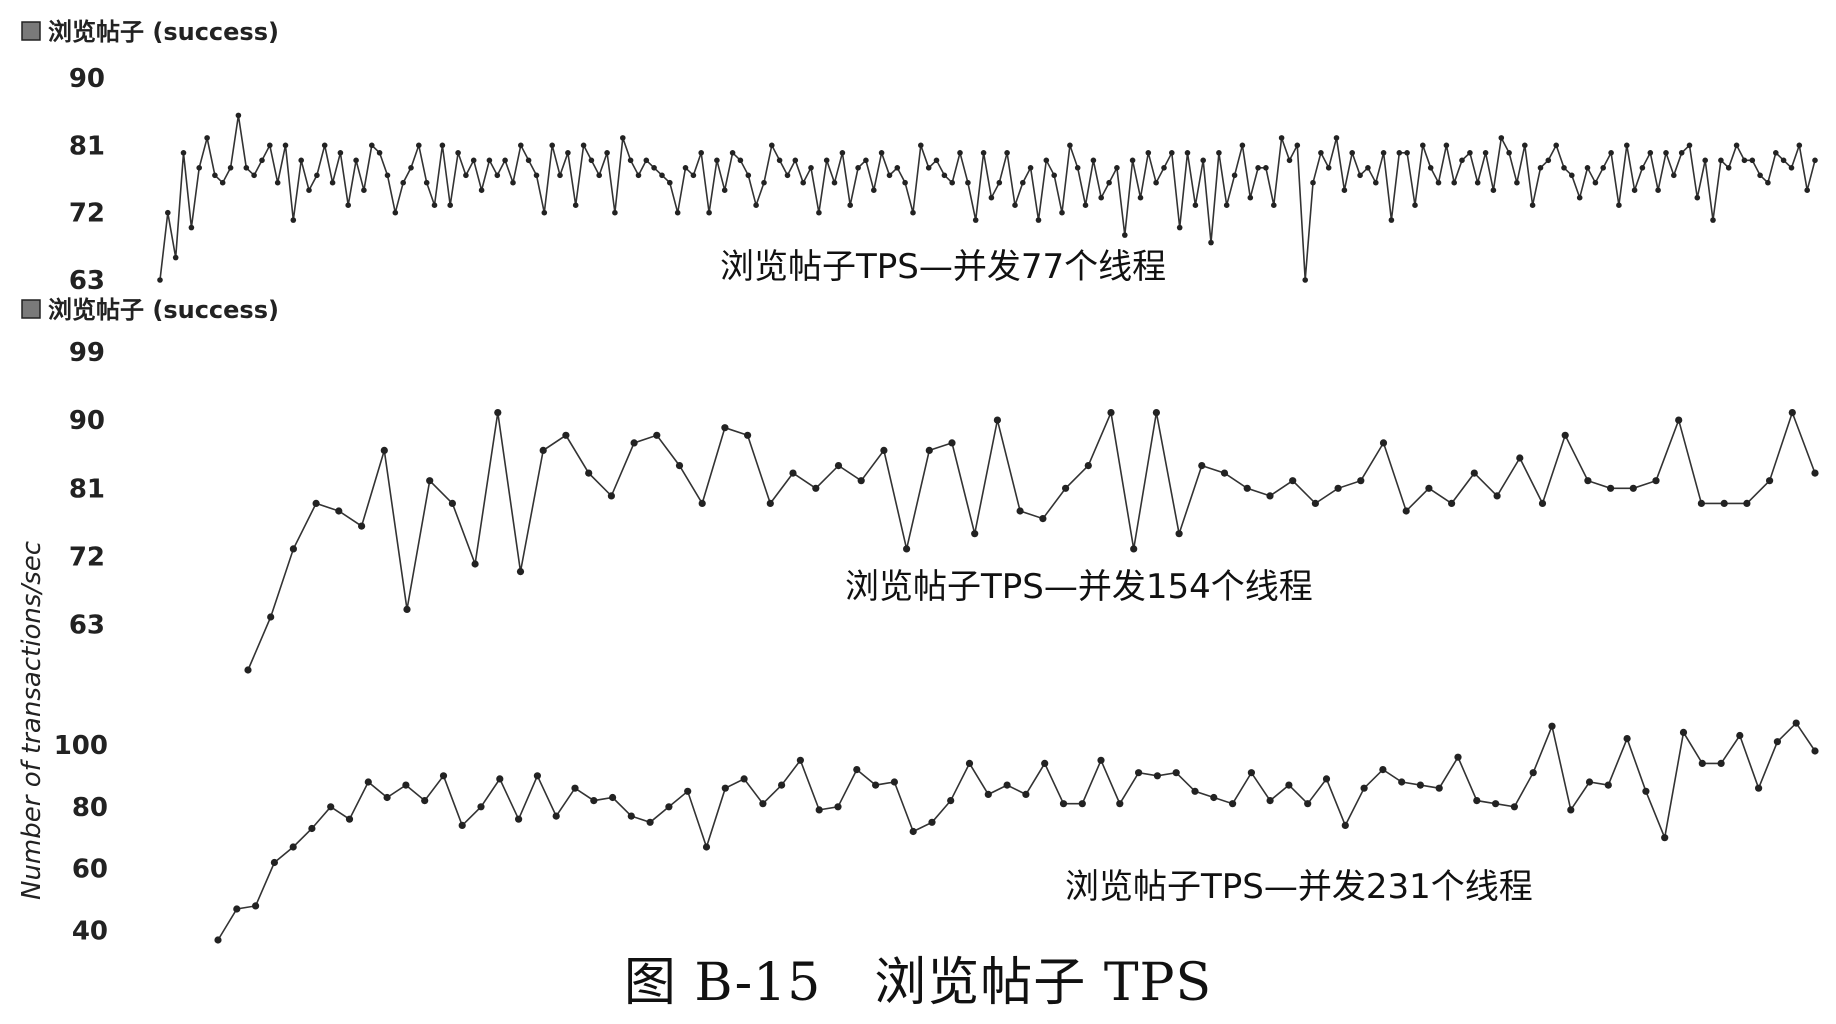 This screenshot has width=1836, height=1024. What do you see at coordinates (87, 557) in the screenshot?
I see `y-tick-label: 72` at bounding box center [87, 557].